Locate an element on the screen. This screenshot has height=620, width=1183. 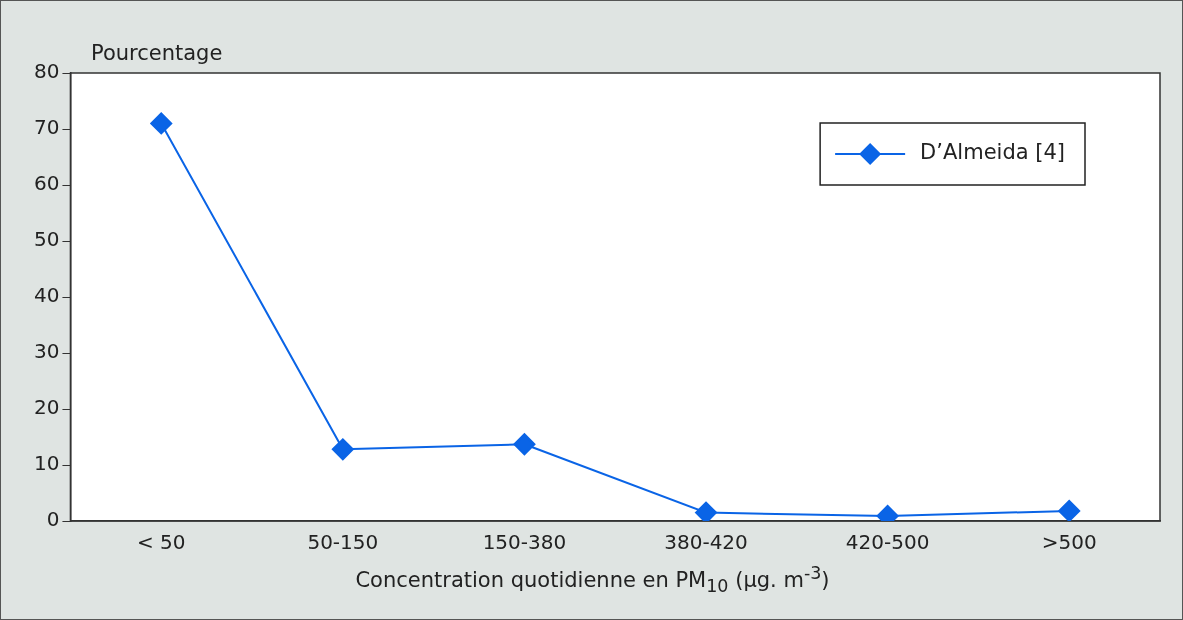
x-tick-label: 420-500 is located at coordinates (887, 542).